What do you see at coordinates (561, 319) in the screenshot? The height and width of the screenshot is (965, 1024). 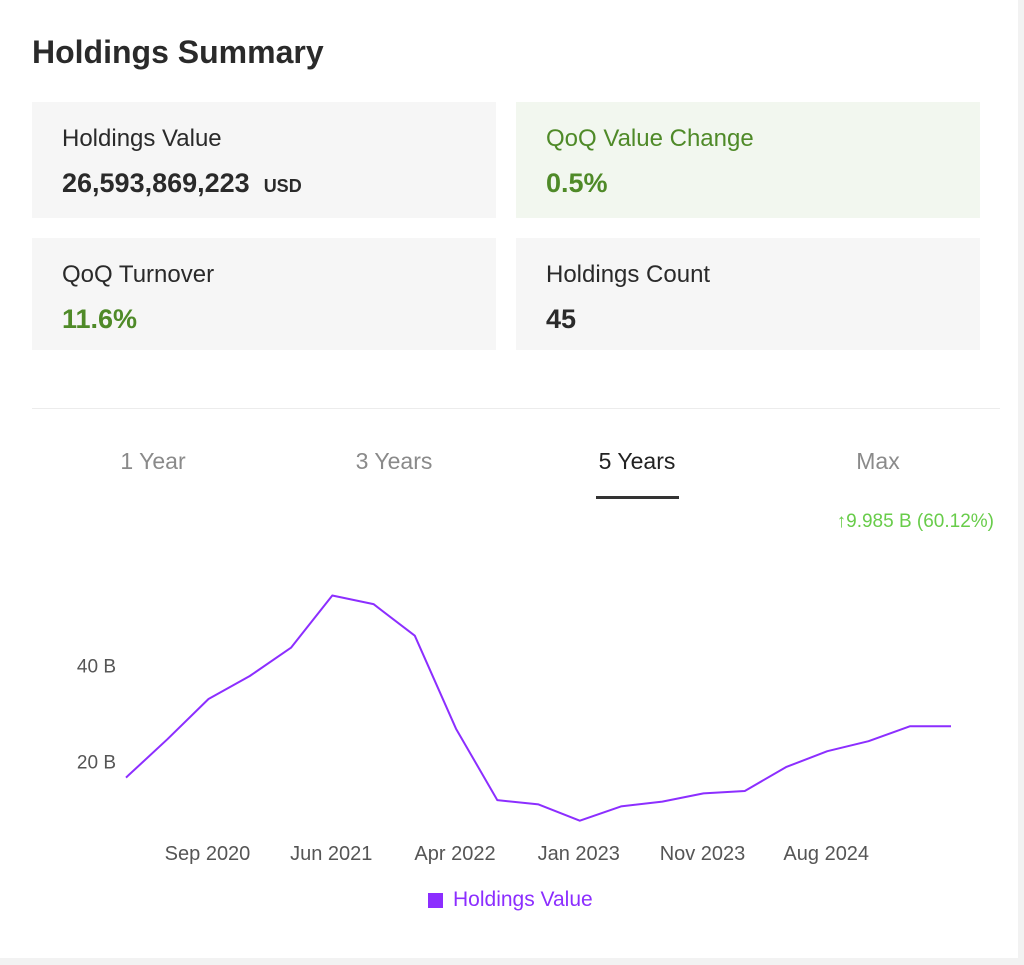 I see `holdings-count-value: 45` at bounding box center [561, 319].